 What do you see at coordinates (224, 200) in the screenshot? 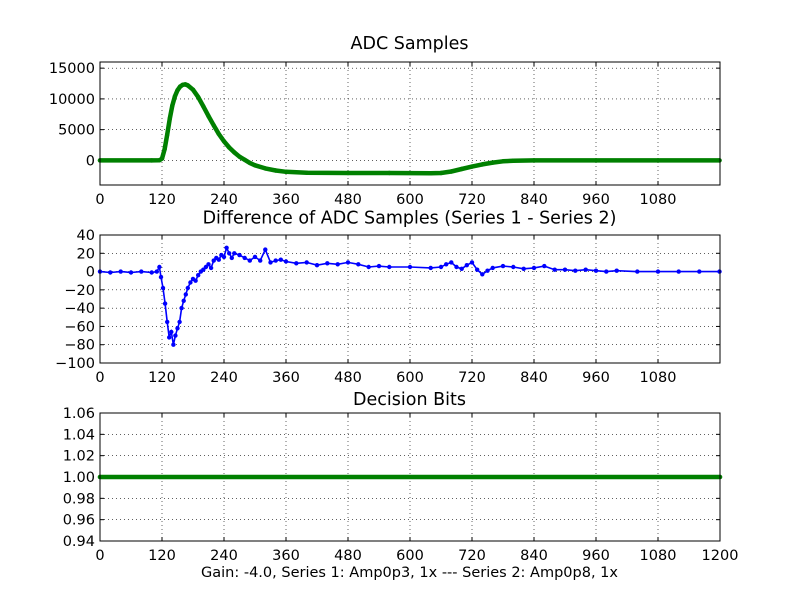
I see `x-tick-label: 240` at bounding box center [224, 200].